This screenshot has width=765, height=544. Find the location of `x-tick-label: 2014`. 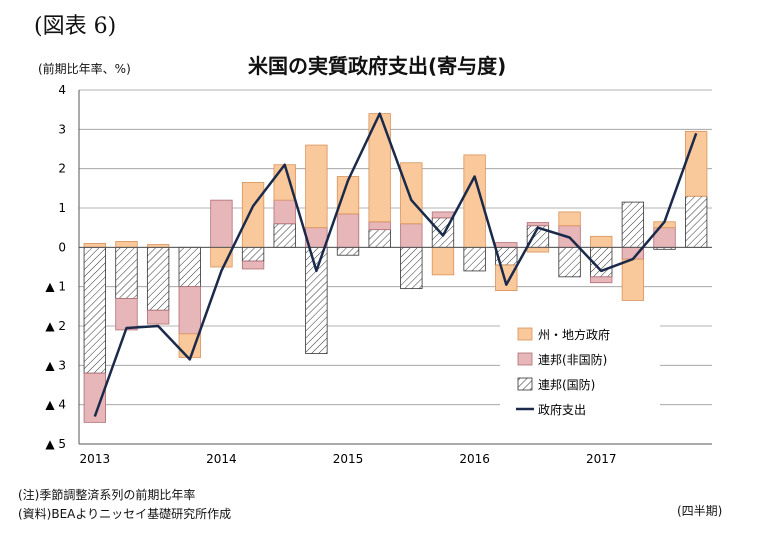

x-tick-label: 2014 is located at coordinates (221, 459).